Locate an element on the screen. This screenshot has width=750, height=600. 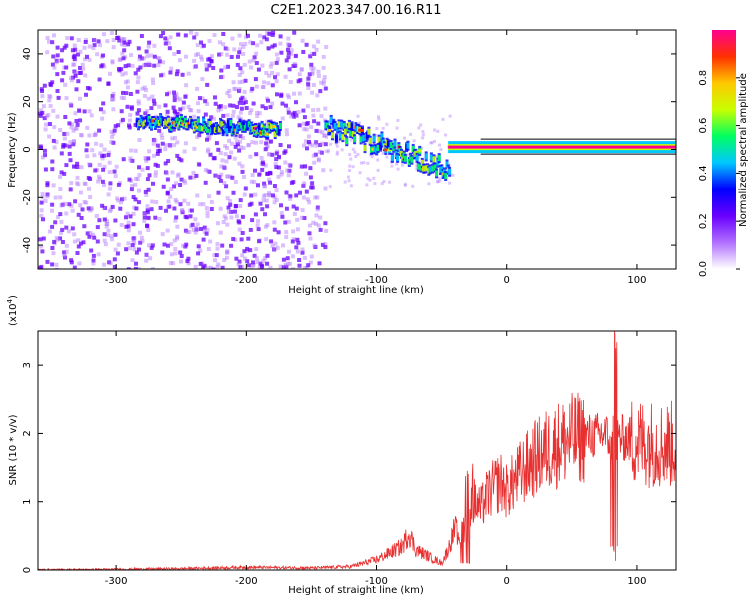
snr-xtick-label-4: 100 is located at coordinates (636, 581).